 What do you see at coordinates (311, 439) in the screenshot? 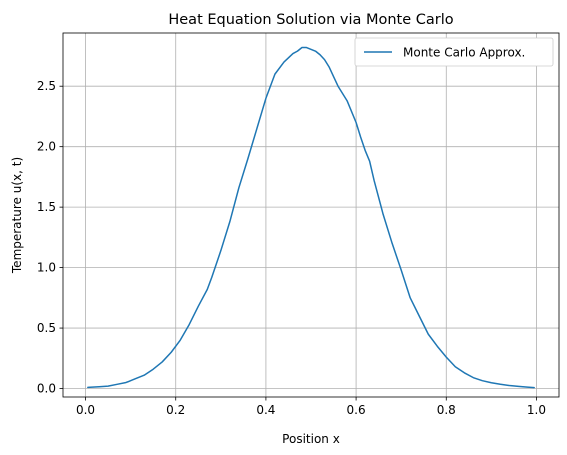
I see `x-axis-title: Position x` at bounding box center [311, 439].